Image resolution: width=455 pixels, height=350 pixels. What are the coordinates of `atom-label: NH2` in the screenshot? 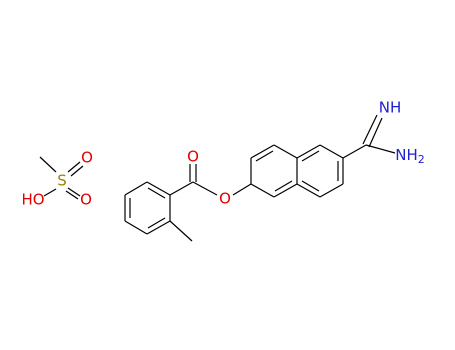 It's located at (410, 156).